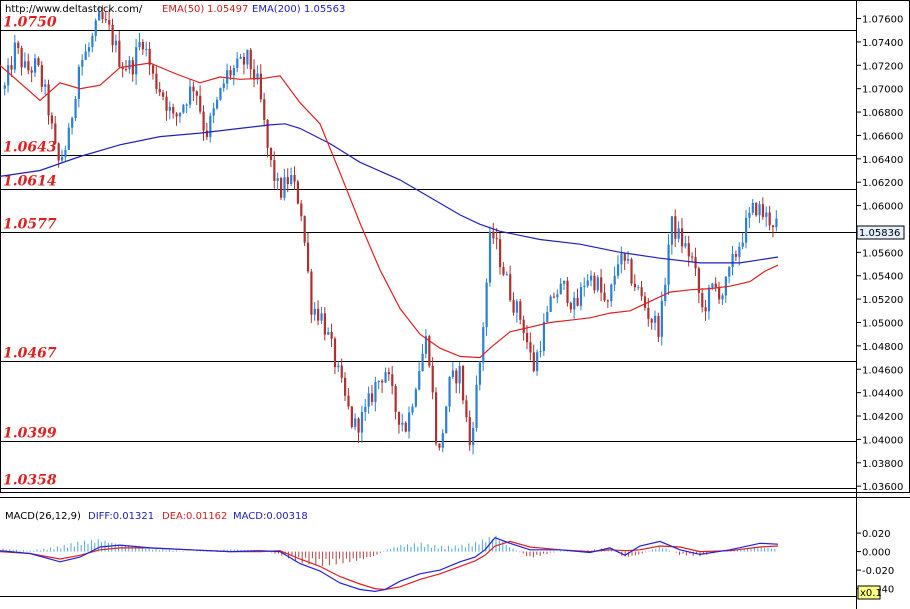 The image size is (910, 609). Describe the element at coordinates (121, 516) in the screenshot. I see `macd-diff: DIFF:0.01321` at that location.